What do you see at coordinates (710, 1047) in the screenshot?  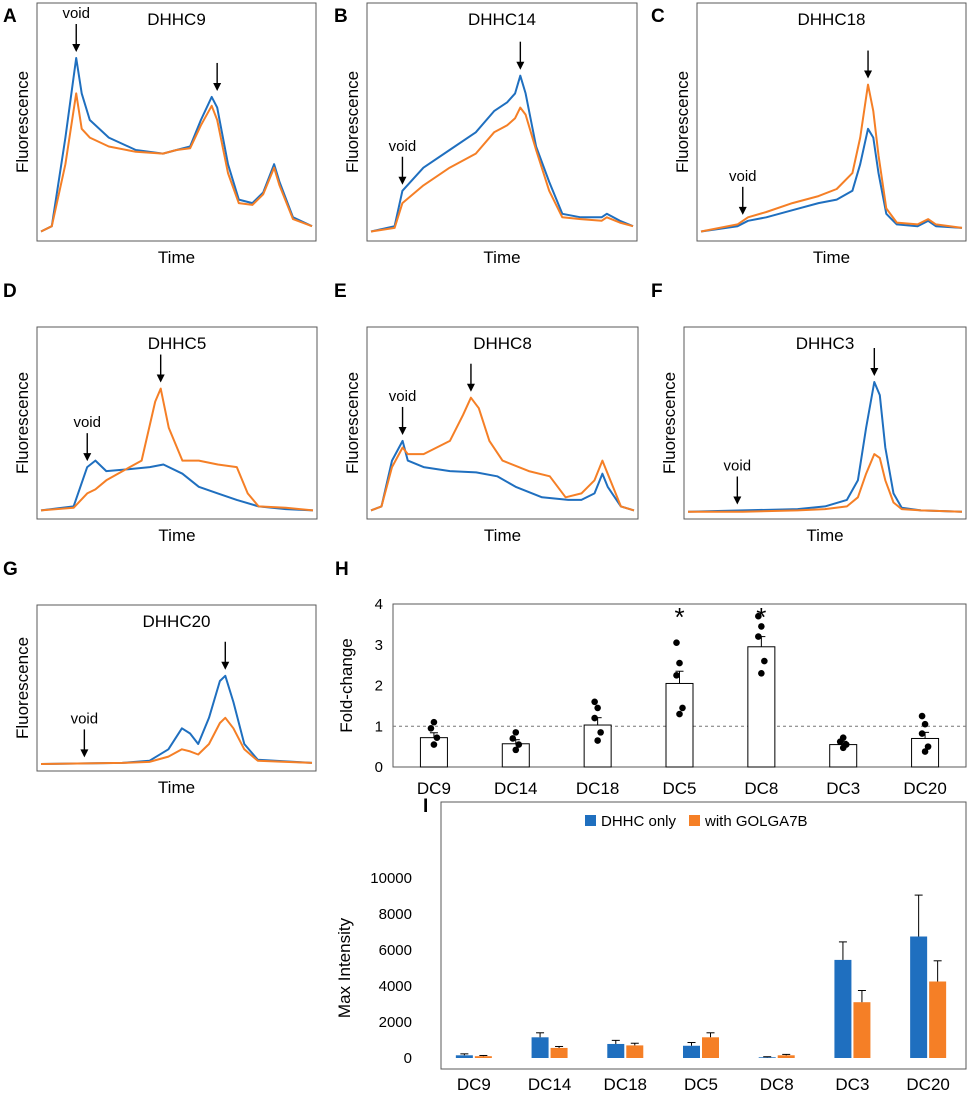 I see `bar-dc5-with-golga7b` at bounding box center [710, 1047].